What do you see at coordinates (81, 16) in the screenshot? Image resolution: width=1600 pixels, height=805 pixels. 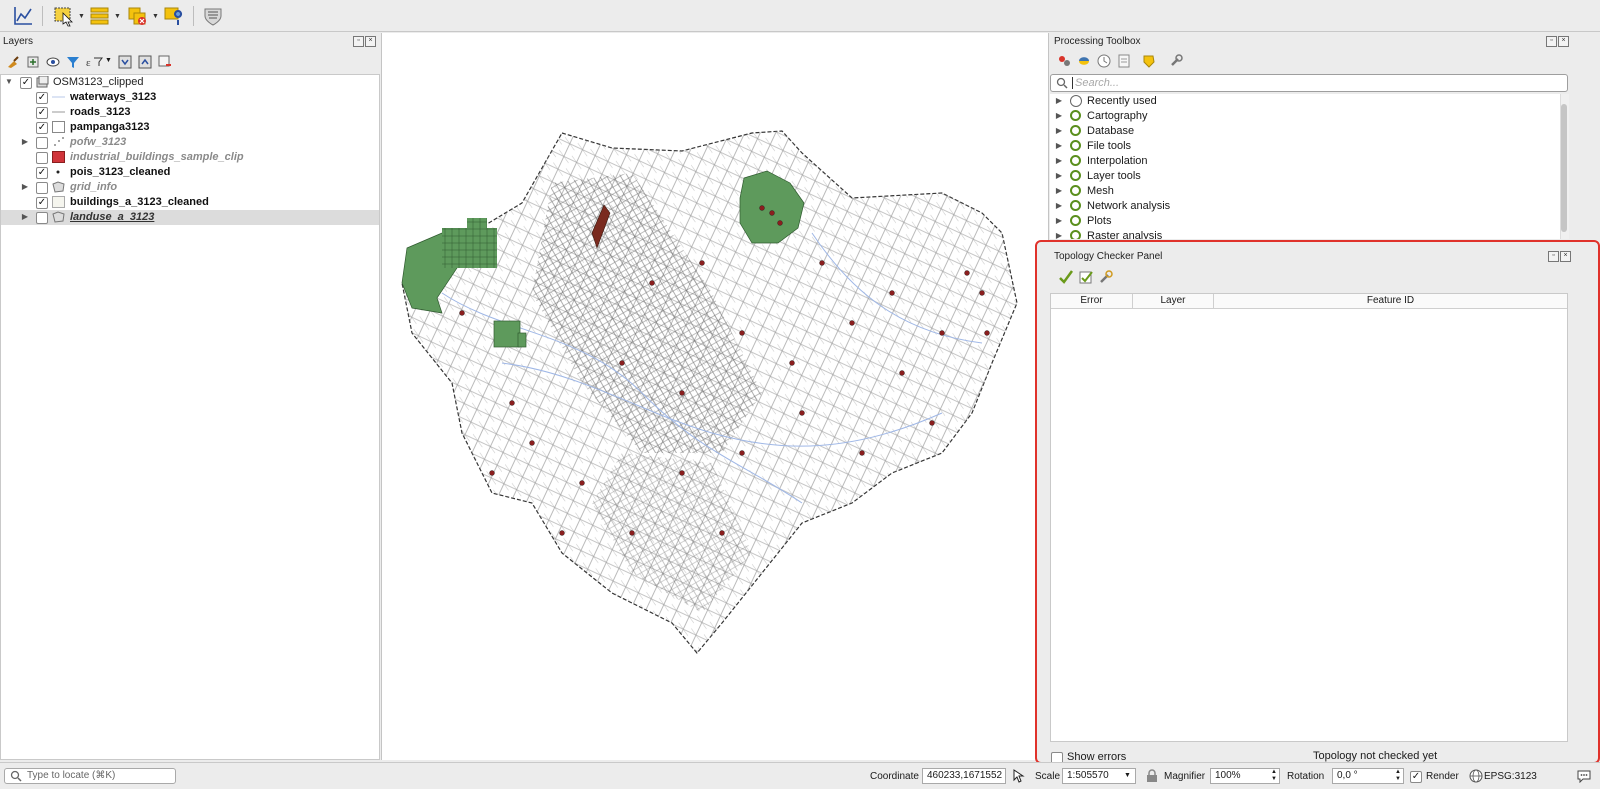 I see `select-dropdown-caret: ▼` at bounding box center [81, 16].